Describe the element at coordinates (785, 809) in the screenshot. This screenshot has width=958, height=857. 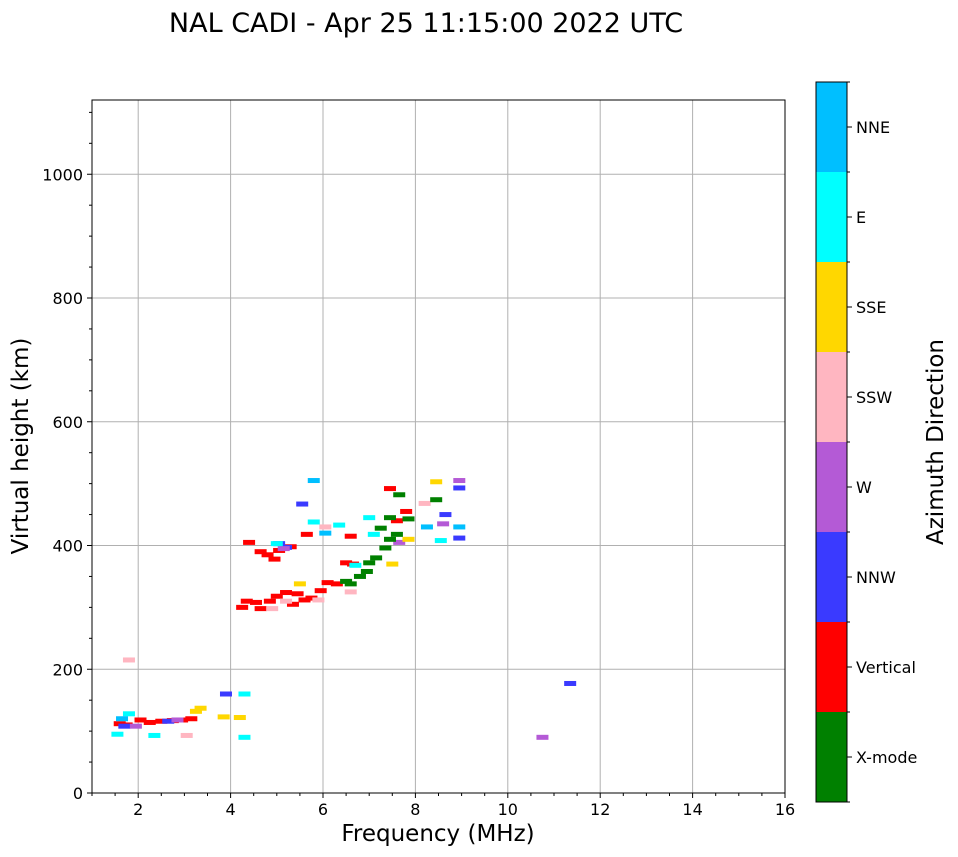
I see `x-tick-label: 16` at that location.